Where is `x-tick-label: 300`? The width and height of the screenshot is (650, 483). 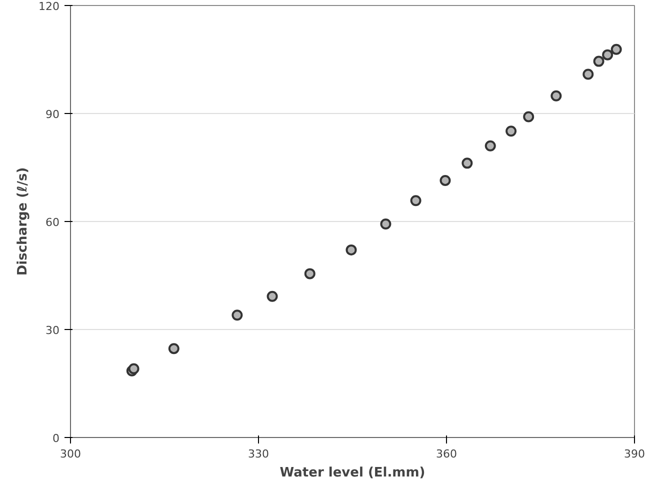
x-tick-label: 300 is located at coordinates (70, 454).